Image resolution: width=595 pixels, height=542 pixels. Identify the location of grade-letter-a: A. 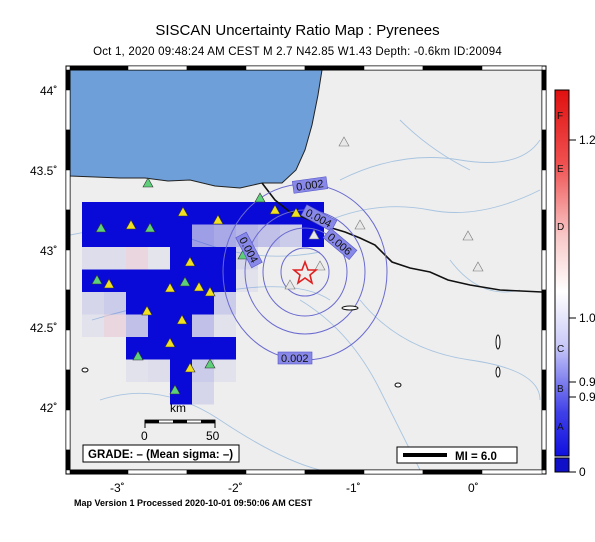
(560, 427).